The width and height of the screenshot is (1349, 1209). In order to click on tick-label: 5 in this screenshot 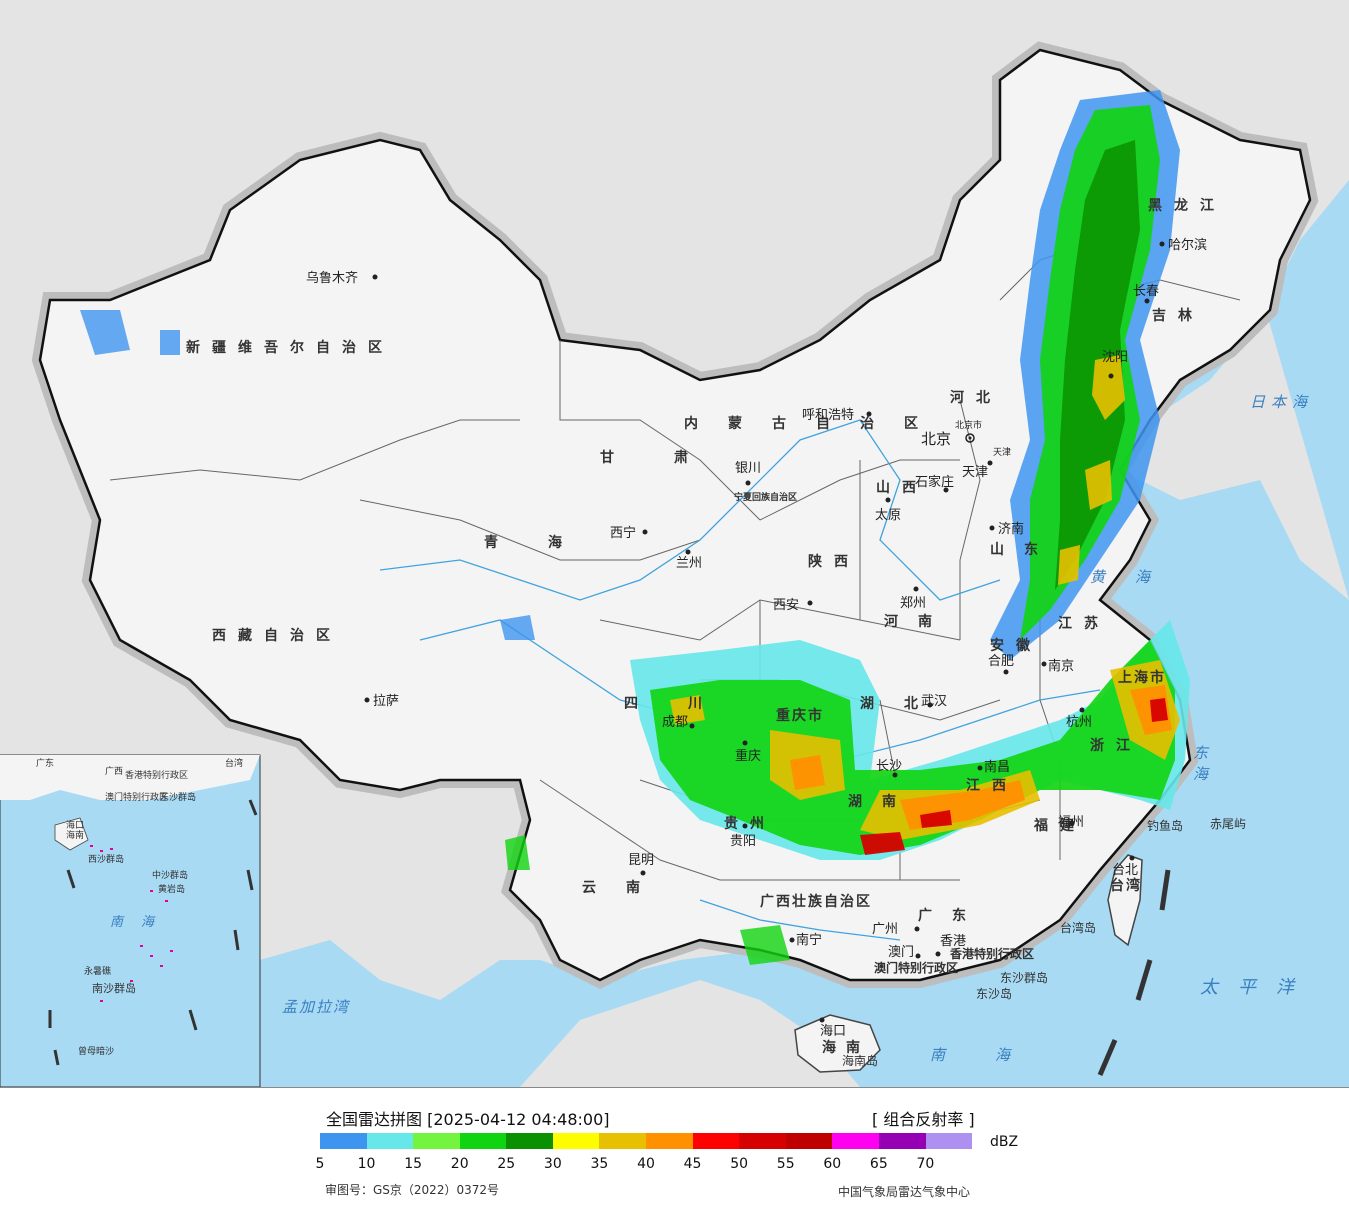, I will do `click(320, 1164)`.